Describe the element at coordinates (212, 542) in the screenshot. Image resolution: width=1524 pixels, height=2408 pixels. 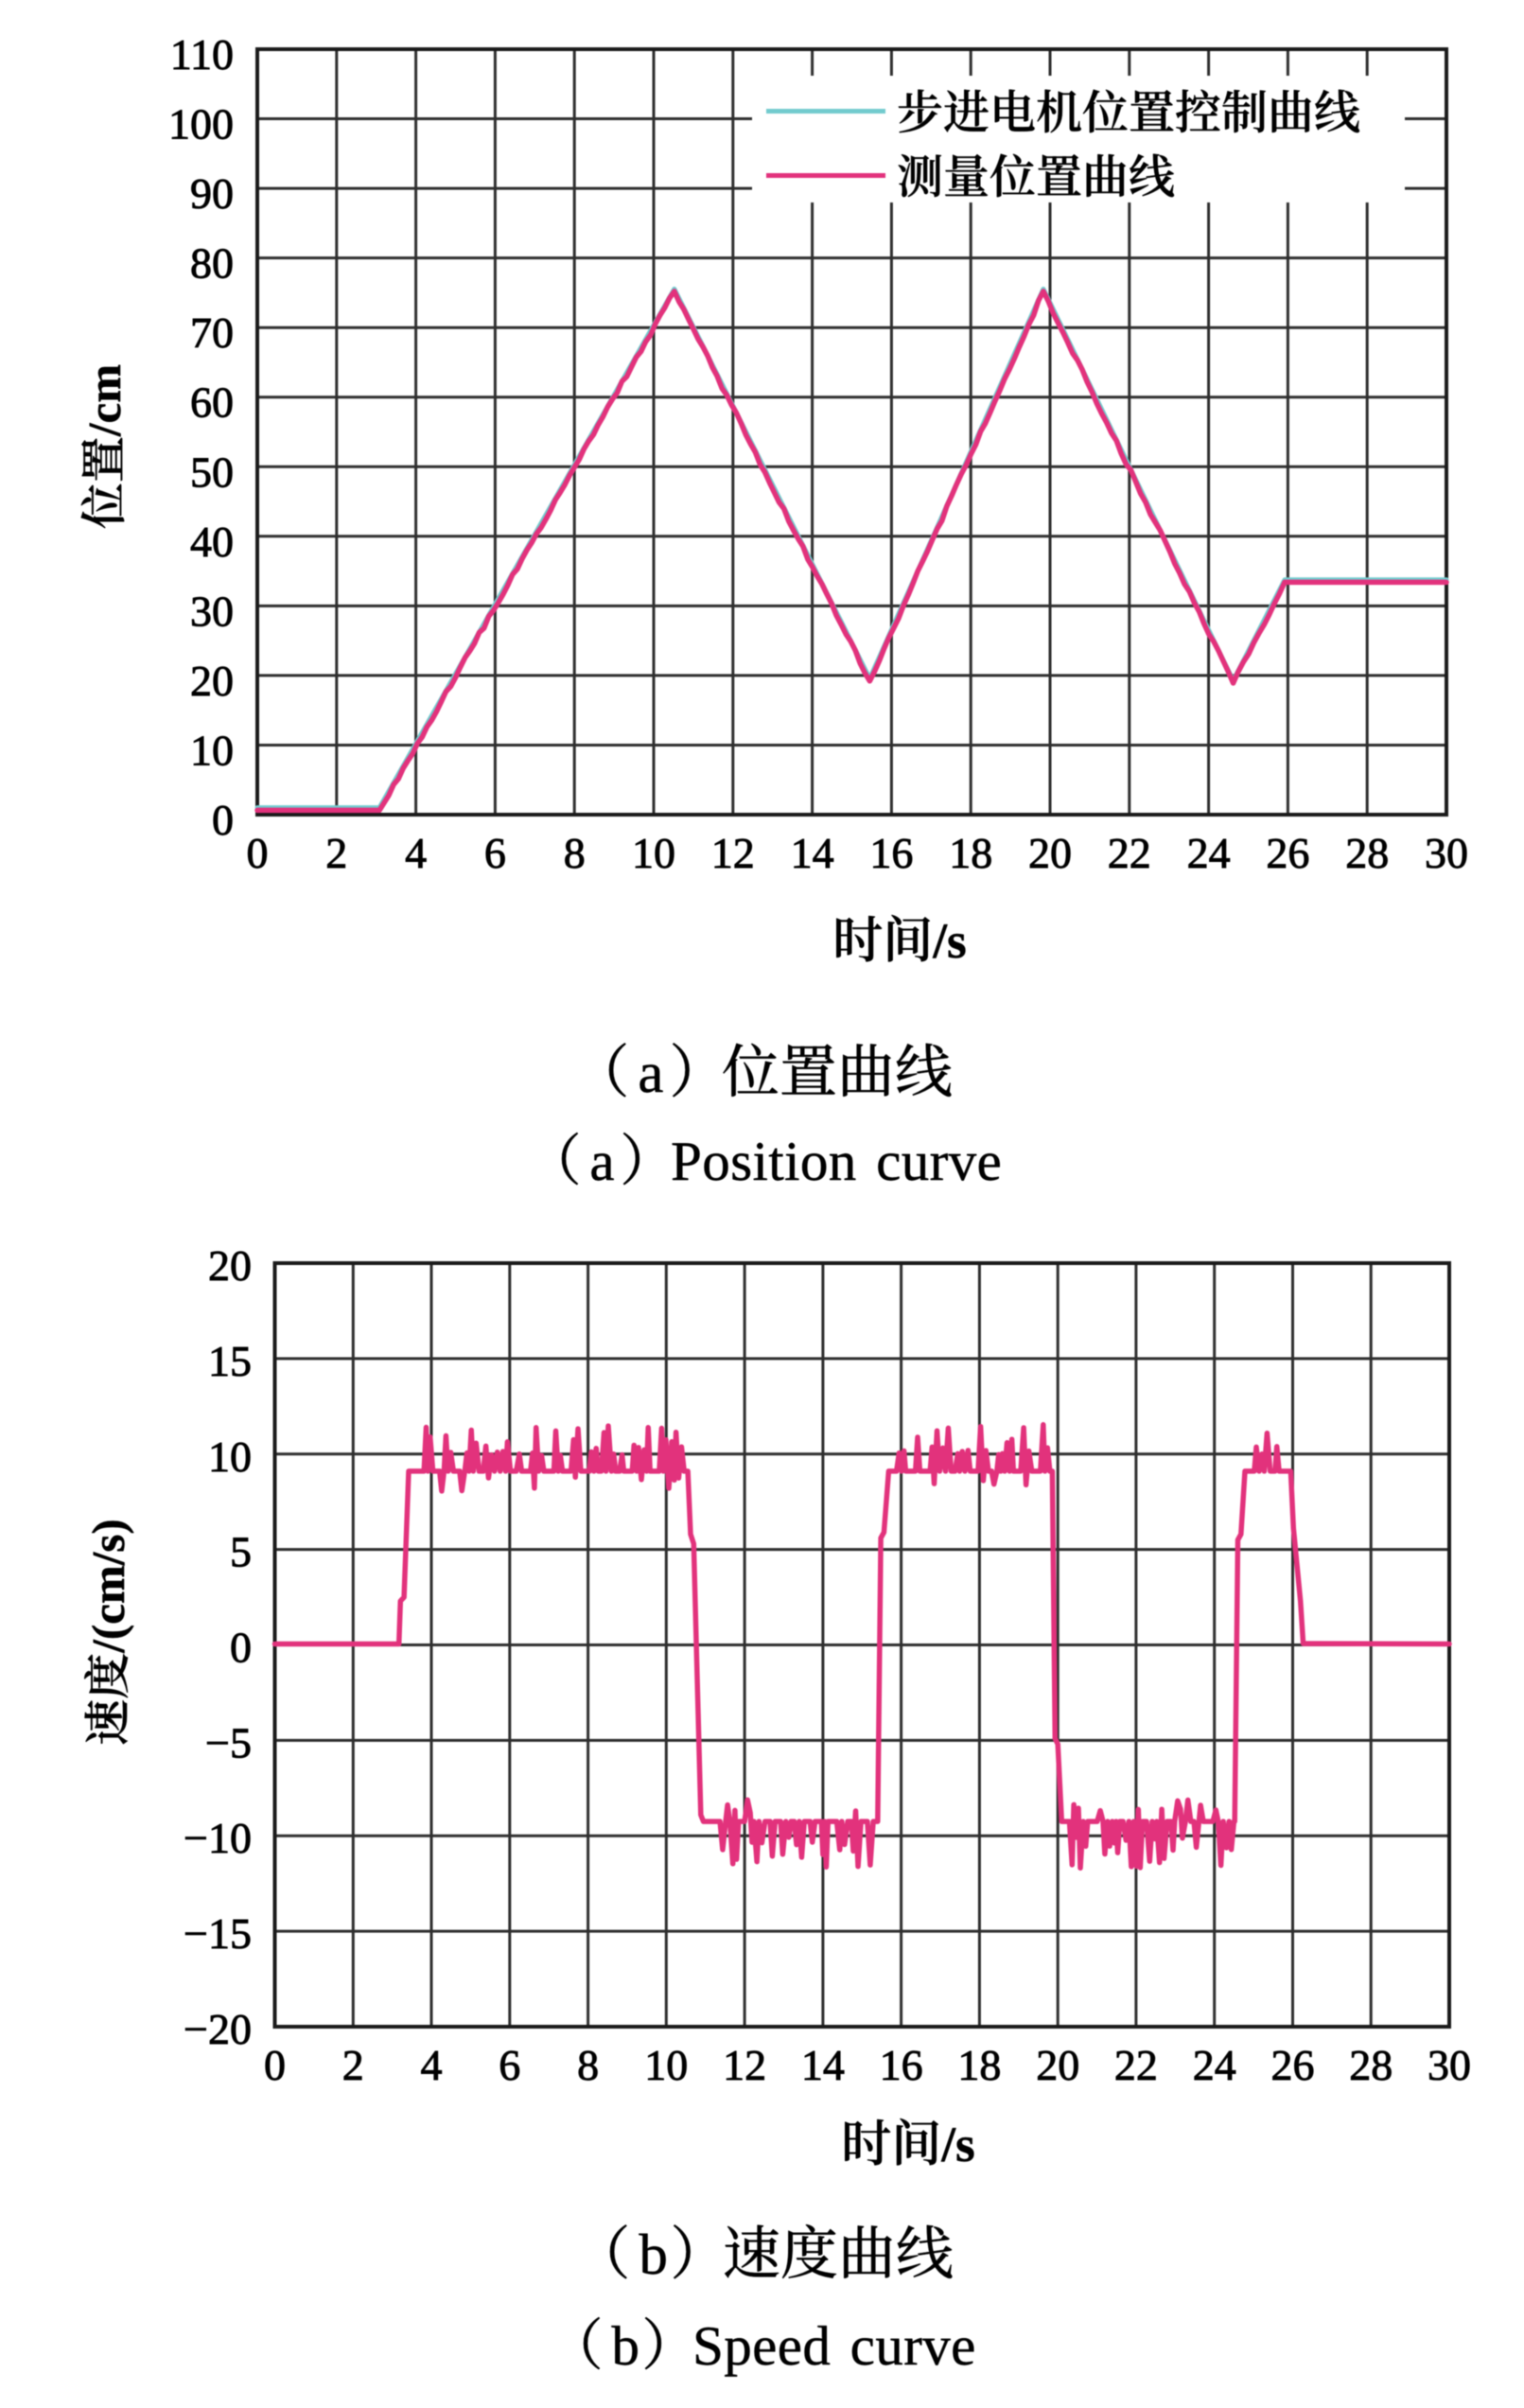
I see `svg-text: 40` at that location.